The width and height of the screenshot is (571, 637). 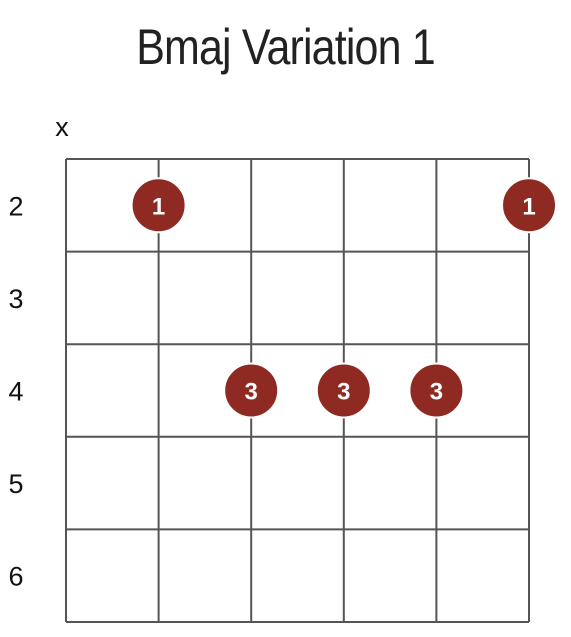 What do you see at coordinates (62, 127) in the screenshot?
I see `muted-string-marker: x` at bounding box center [62, 127].